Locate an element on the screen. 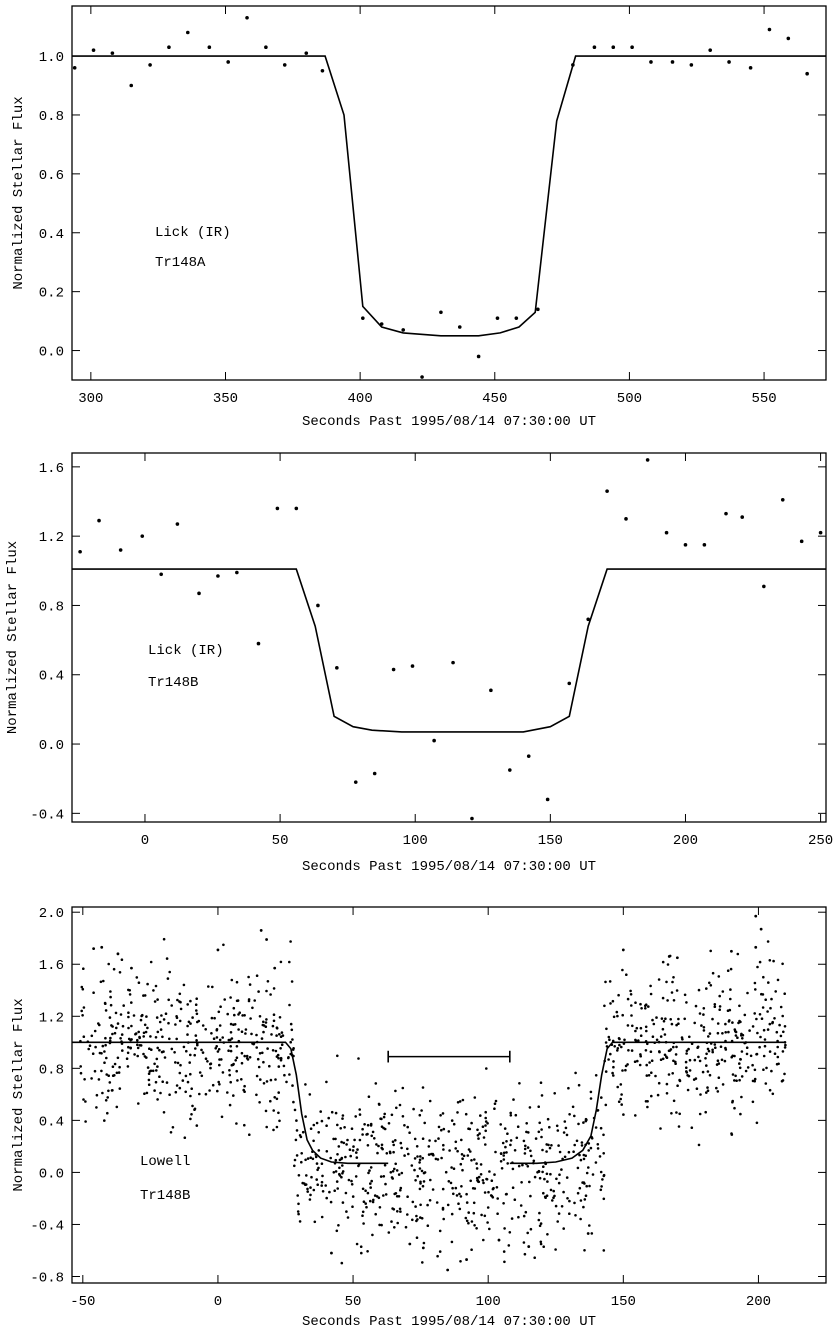  y-tick-label: 0.8 is located at coordinates (51, 117).